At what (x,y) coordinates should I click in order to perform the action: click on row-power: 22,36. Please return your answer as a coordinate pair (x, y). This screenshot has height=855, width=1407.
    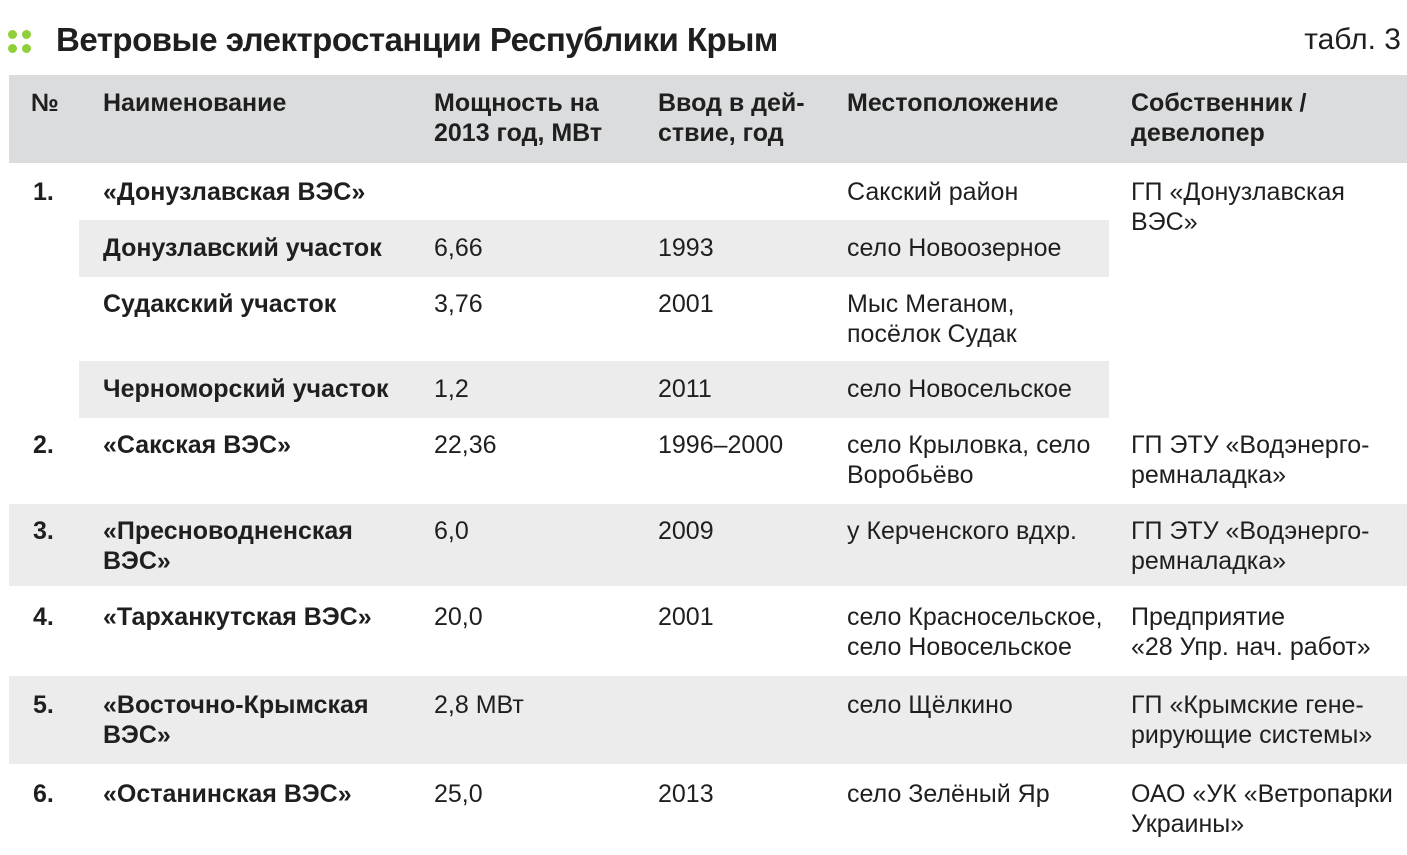
    Looking at the image, I should click on (465, 445).